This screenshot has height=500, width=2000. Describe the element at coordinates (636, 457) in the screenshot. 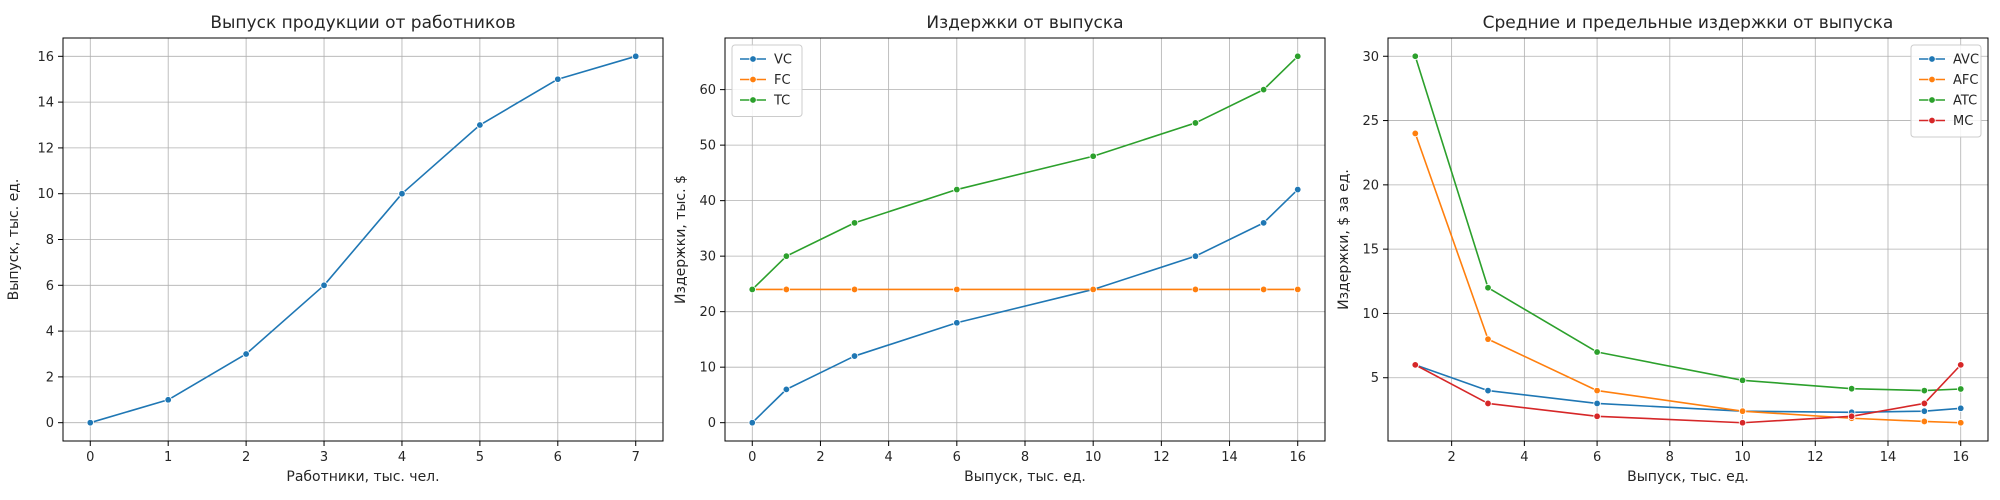

I see `x-tick-label: 7` at that location.